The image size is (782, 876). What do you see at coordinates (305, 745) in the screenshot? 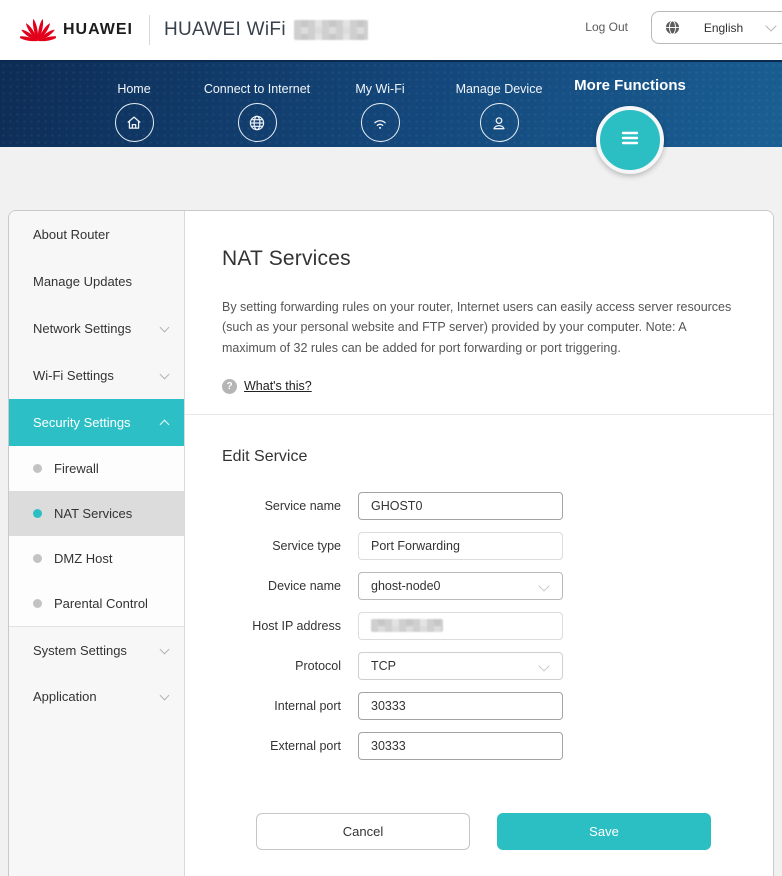
I see `external-port-label: External port` at bounding box center [305, 745].